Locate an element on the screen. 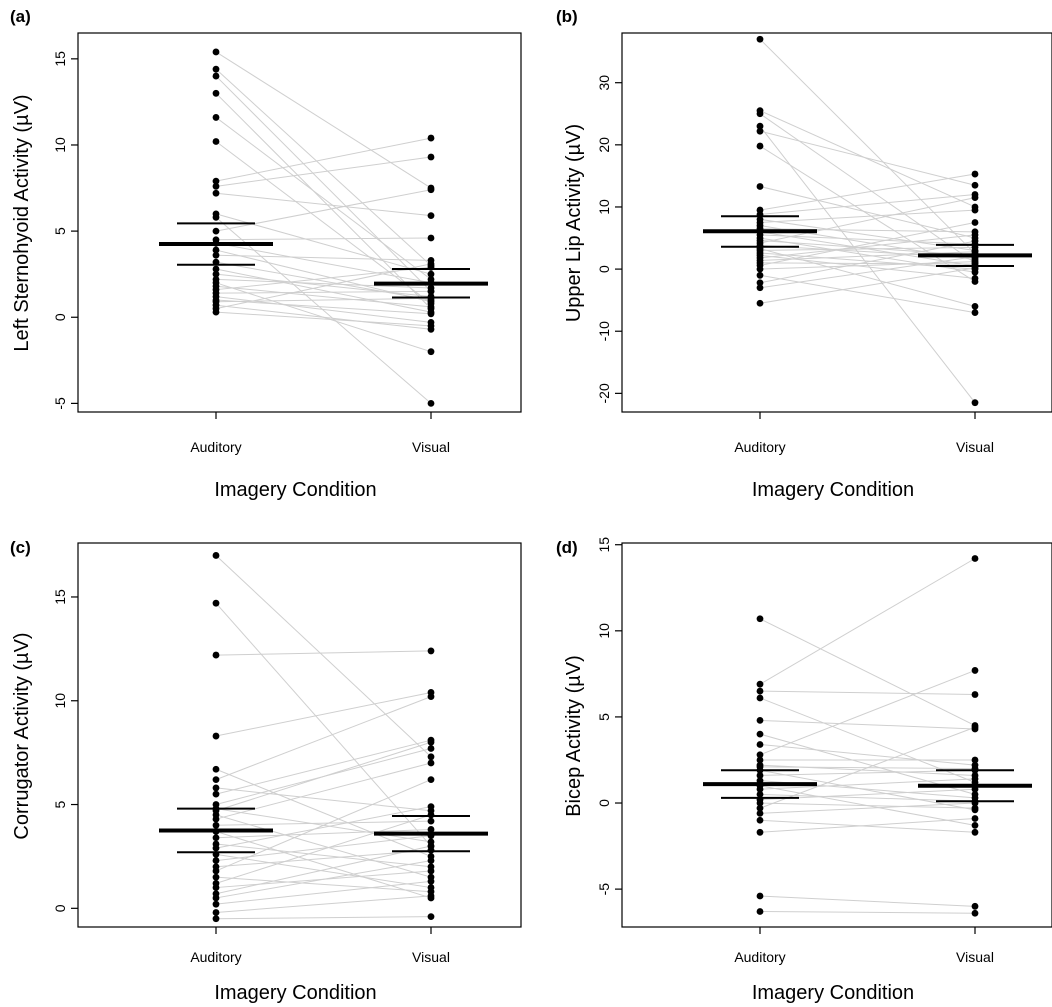 This screenshot has height=1007, width=1052. panel-label: (c) is located at coordinates (20, 547).